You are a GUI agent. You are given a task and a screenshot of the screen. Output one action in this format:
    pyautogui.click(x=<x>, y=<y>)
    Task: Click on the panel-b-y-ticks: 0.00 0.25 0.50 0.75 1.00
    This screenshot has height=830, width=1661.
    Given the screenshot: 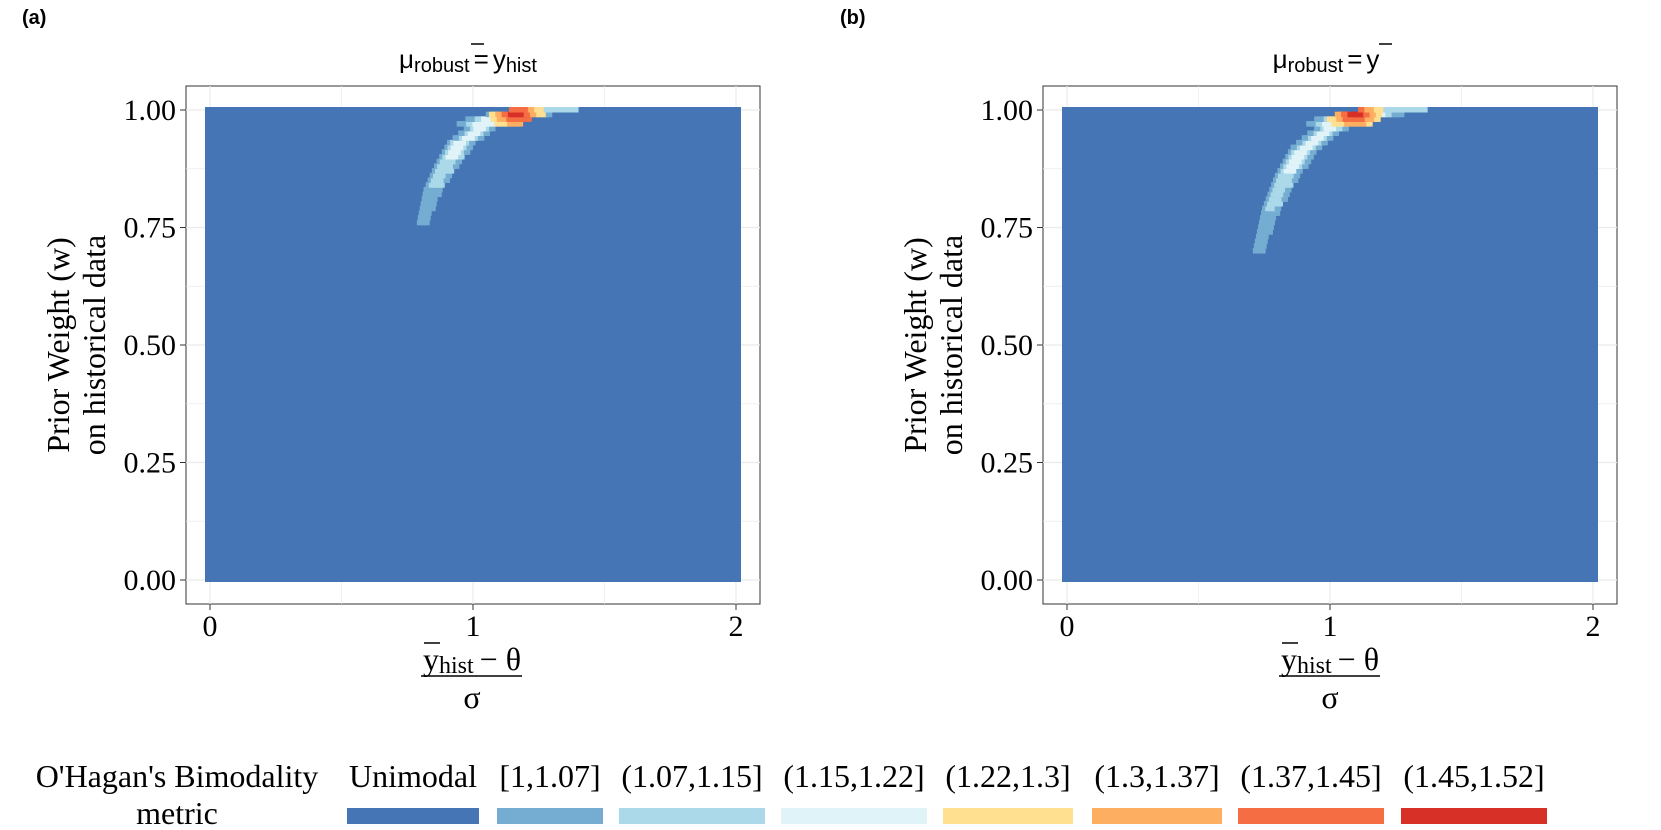 What is the action you would take?
    pyautogui.click(x=1007, y=345)
    